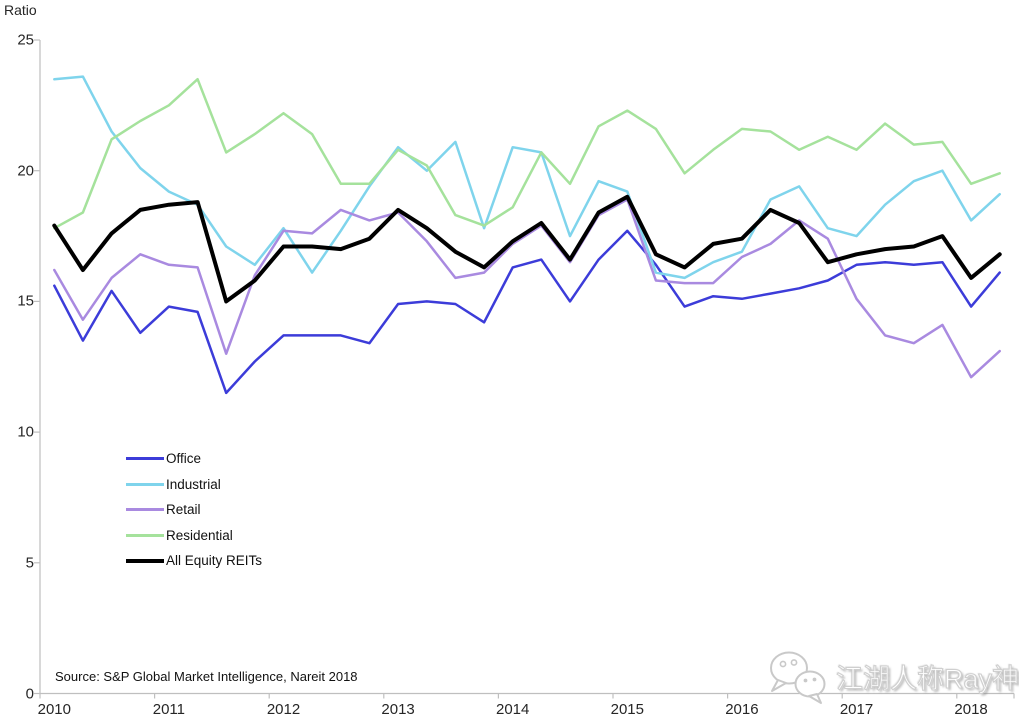 This screenshot has height=726, width=1019. Describe the element at coordinates (856, 709) in the screenshot. I see `x-tick-label: 2017` at that location.